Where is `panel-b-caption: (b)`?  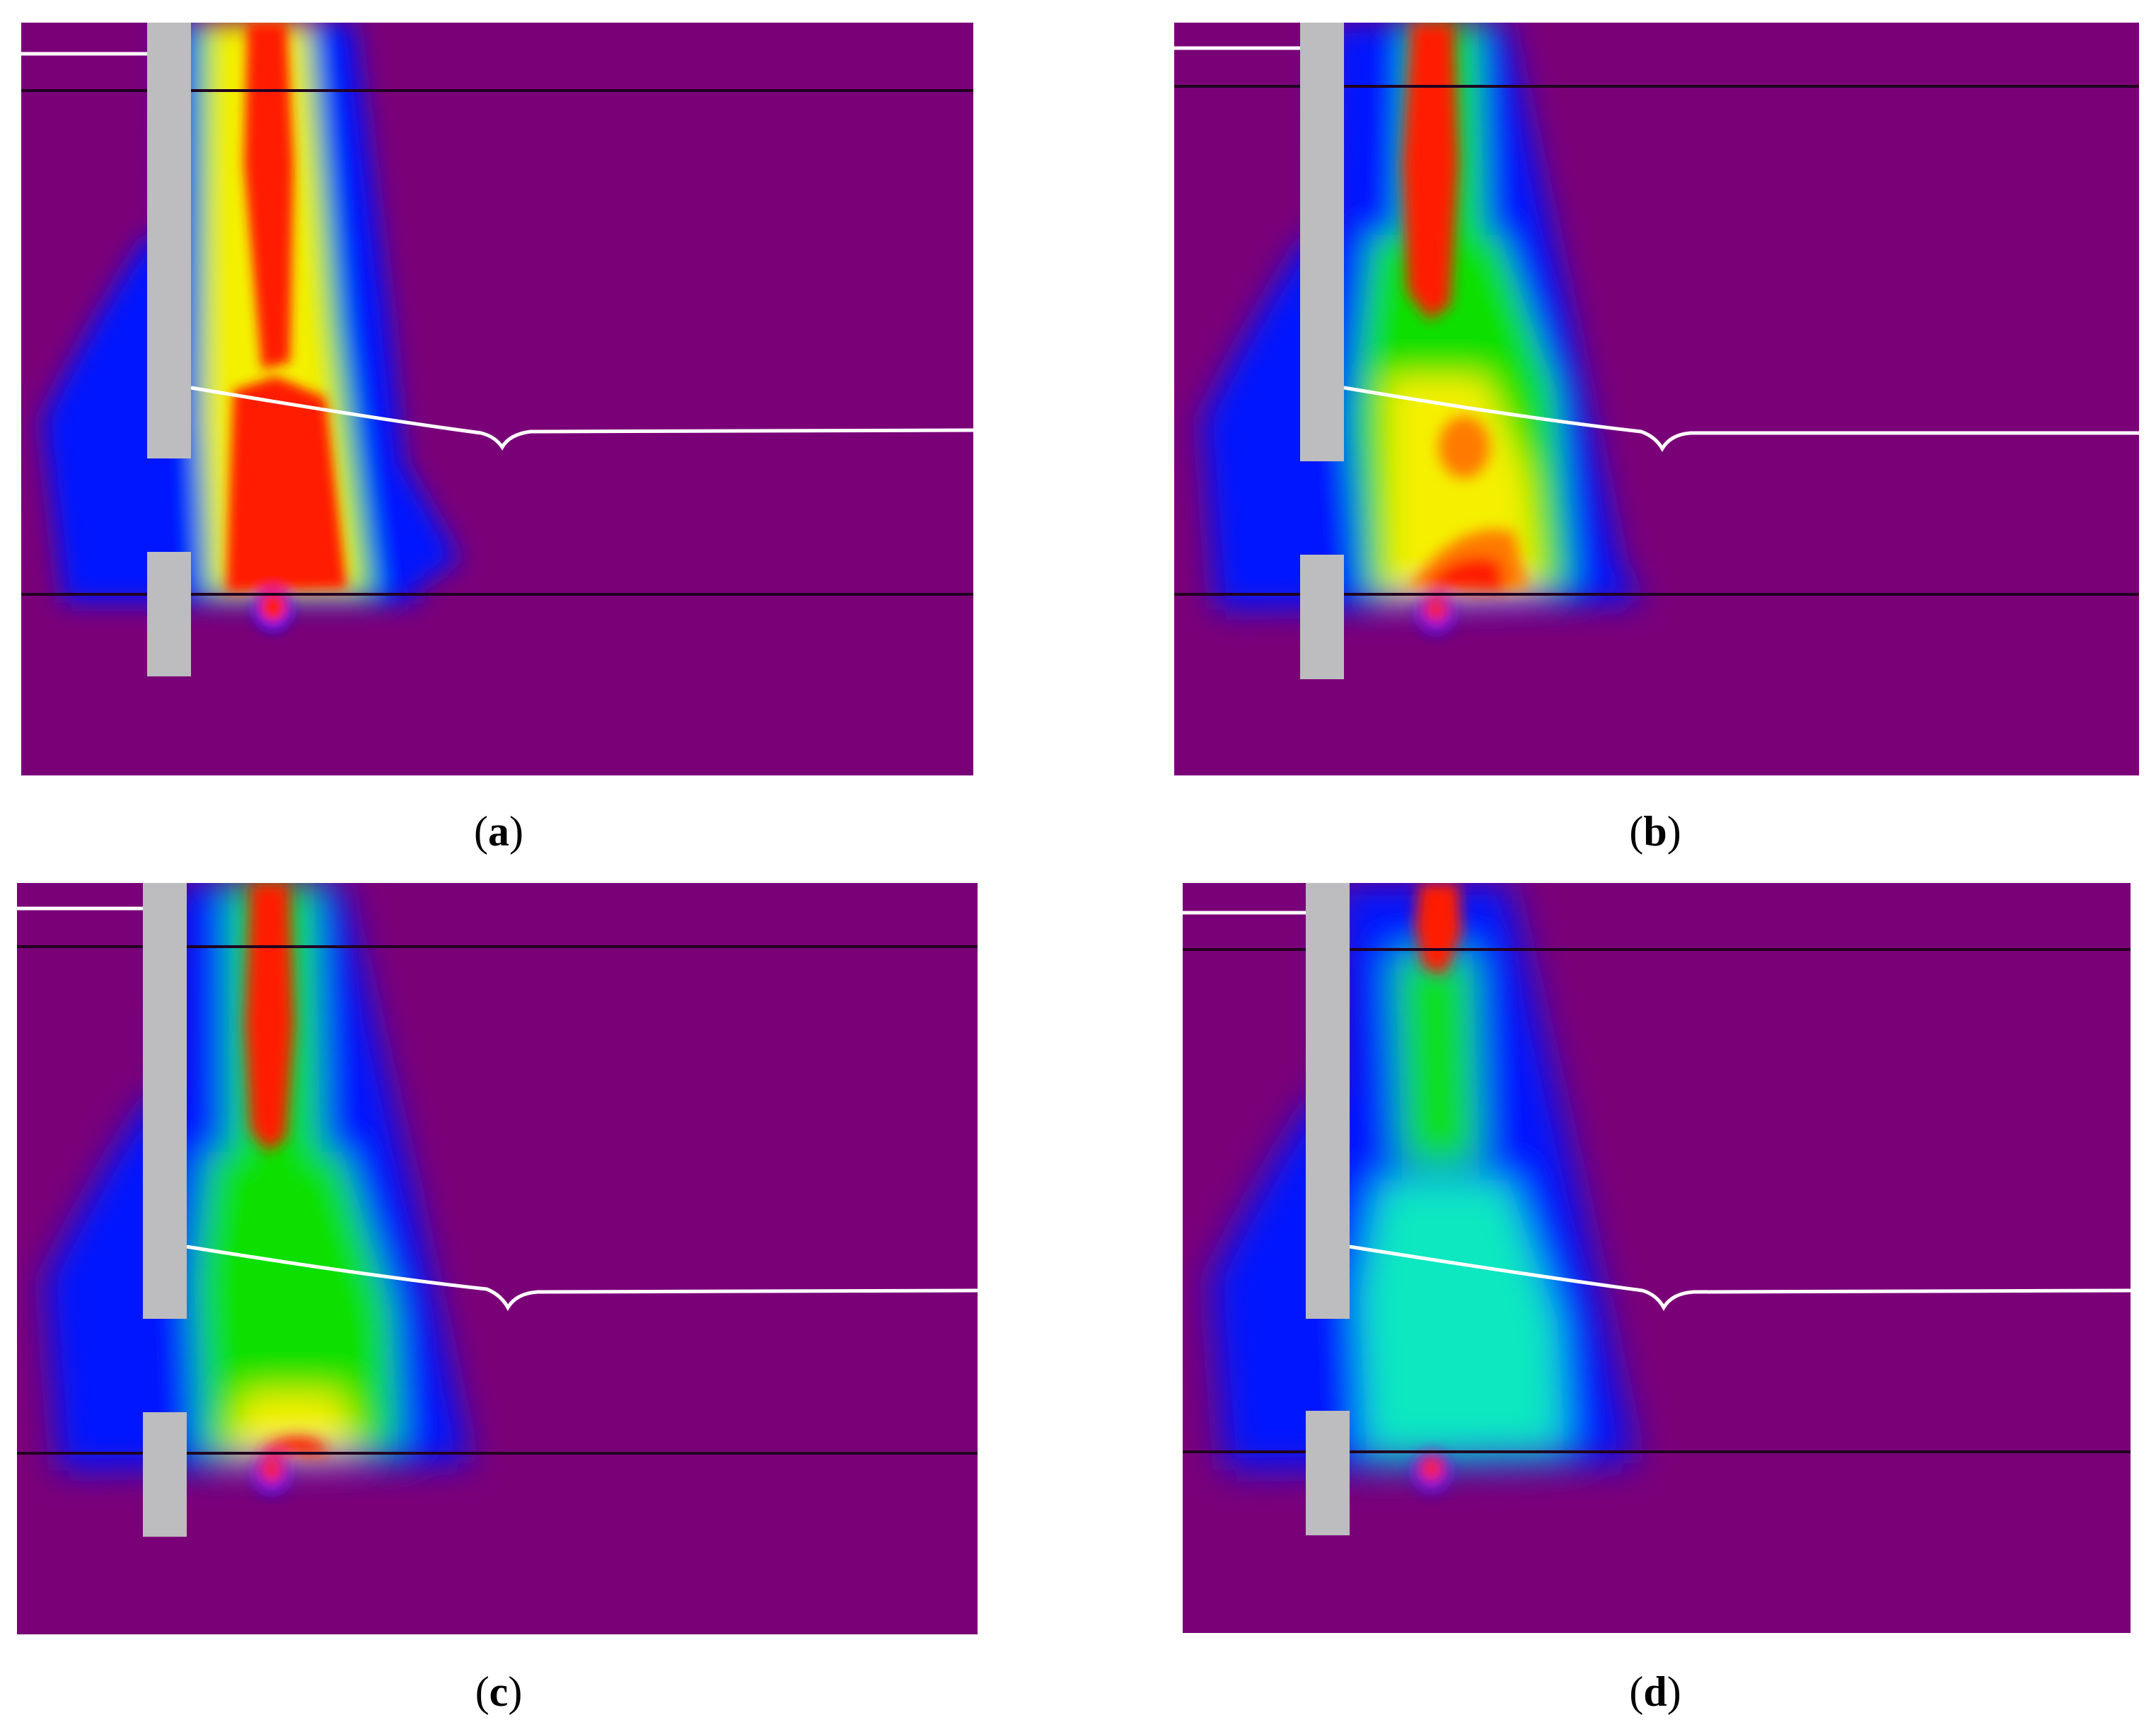
panel-b-caption: (b) is located at coordinates (1655, 832).